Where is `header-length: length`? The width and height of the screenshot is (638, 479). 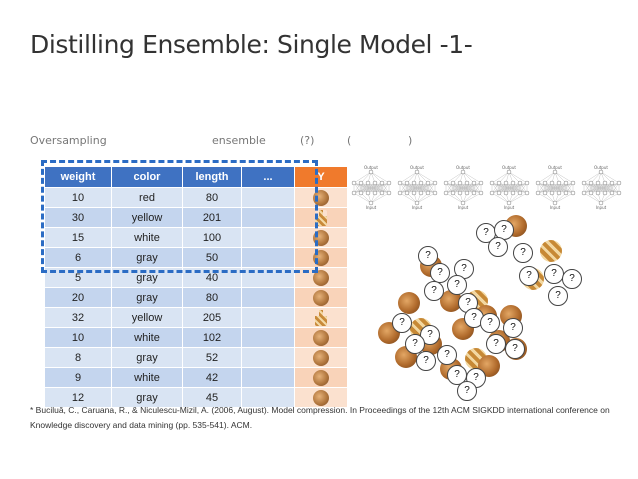
header-length: length is located at coordinates (212, 177).